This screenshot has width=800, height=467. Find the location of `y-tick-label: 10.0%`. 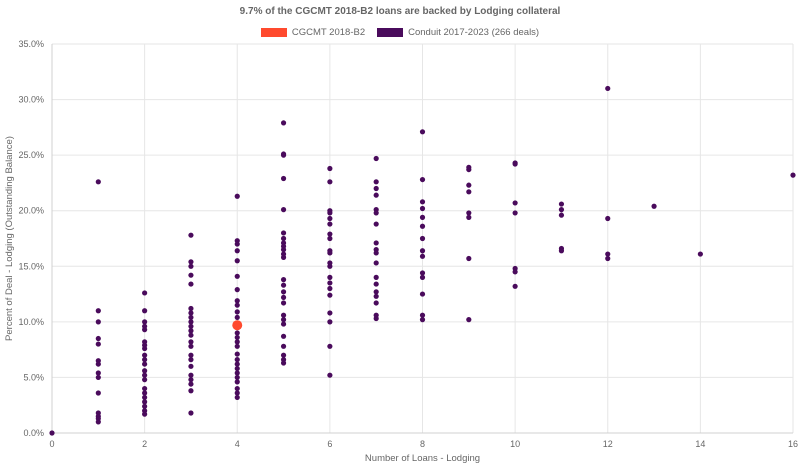

y-tick-label: 10.0% is located at coordinates (31, 322).